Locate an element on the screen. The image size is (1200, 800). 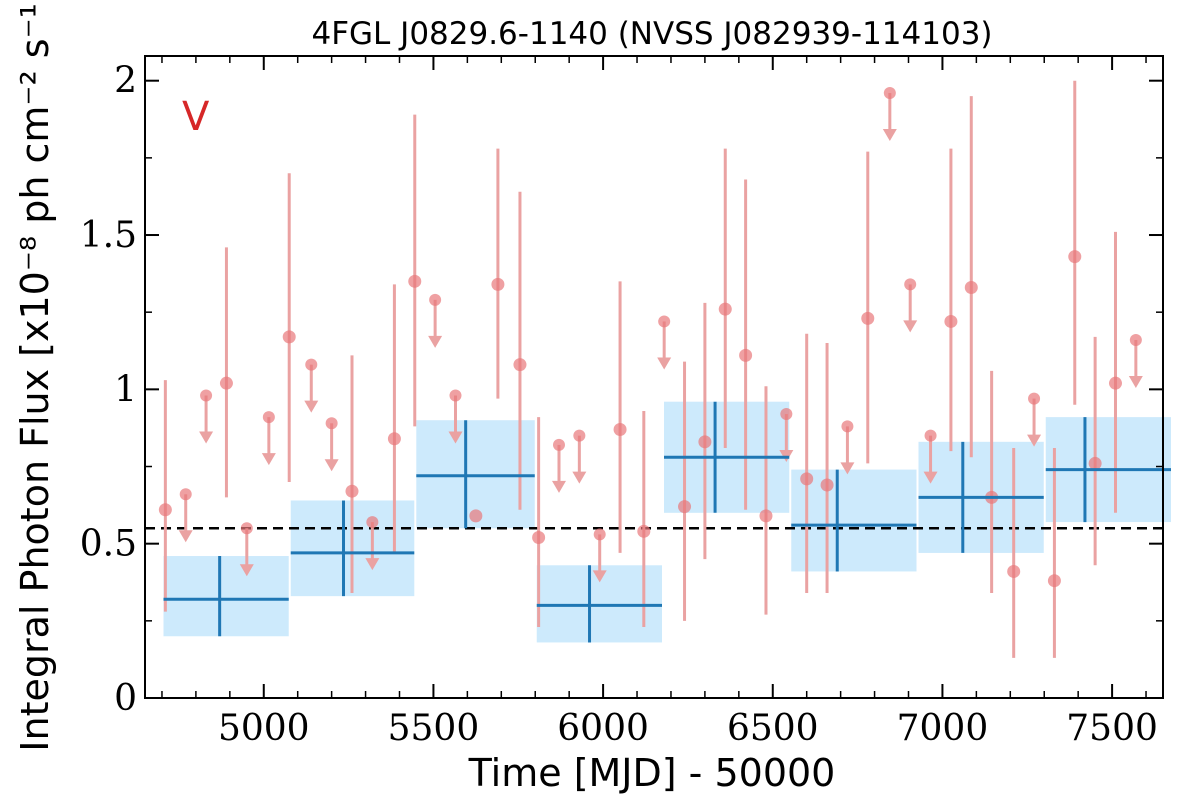
y-tick-label: 1.5 is located at coordinates (108, 235).